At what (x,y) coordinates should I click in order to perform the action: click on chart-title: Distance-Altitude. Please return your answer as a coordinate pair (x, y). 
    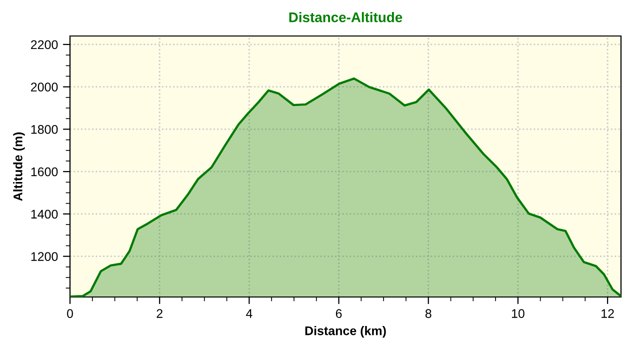
    Looking at the image, I should click on (345, 17).